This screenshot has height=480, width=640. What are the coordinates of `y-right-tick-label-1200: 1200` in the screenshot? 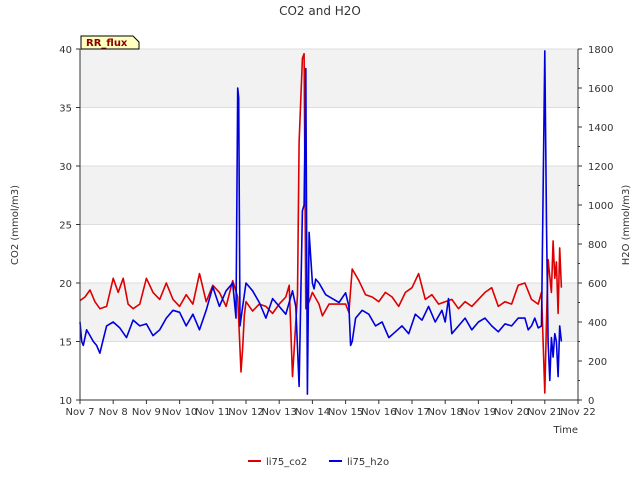 It's located at (600, 167).